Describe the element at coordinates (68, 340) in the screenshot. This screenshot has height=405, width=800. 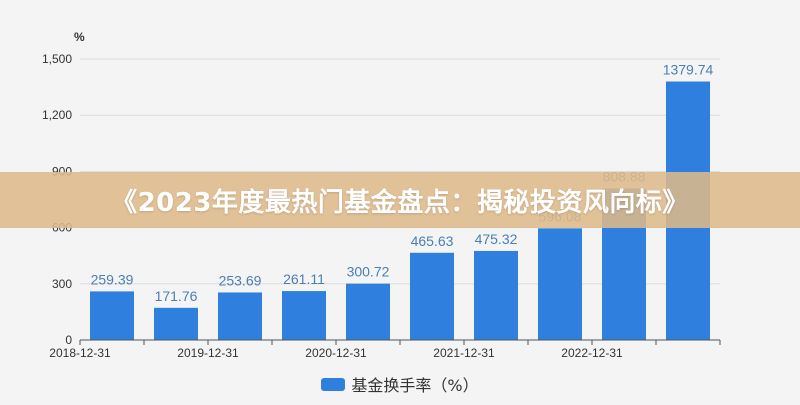
I see `y-tick-label: 0` at that location.